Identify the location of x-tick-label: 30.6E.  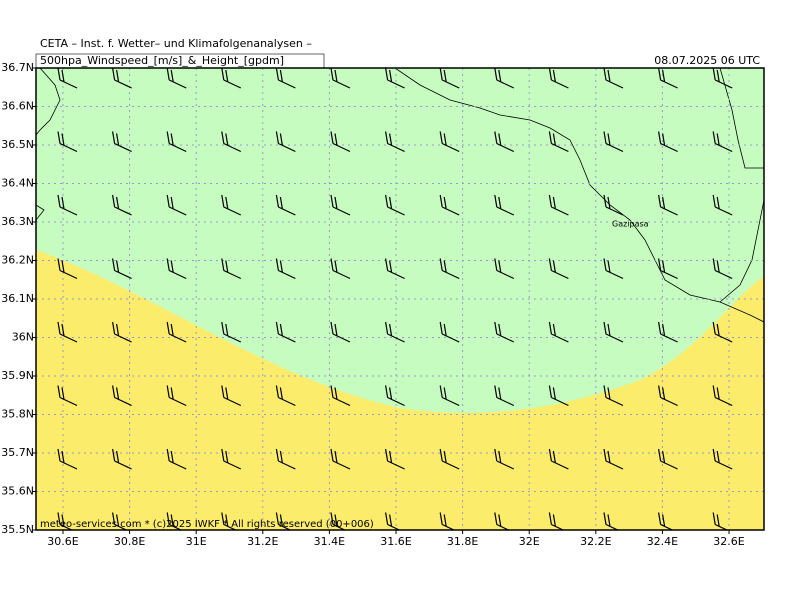
(62, 541).